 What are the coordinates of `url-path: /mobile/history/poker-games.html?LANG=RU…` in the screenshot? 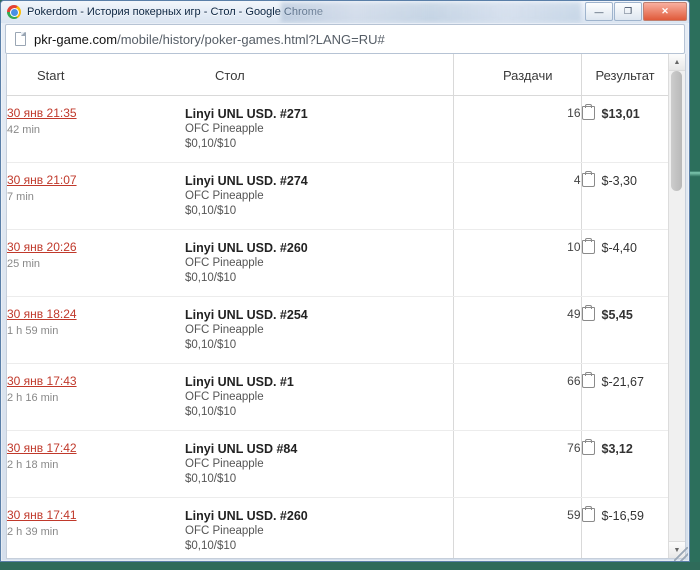 It's located at (251, 39).